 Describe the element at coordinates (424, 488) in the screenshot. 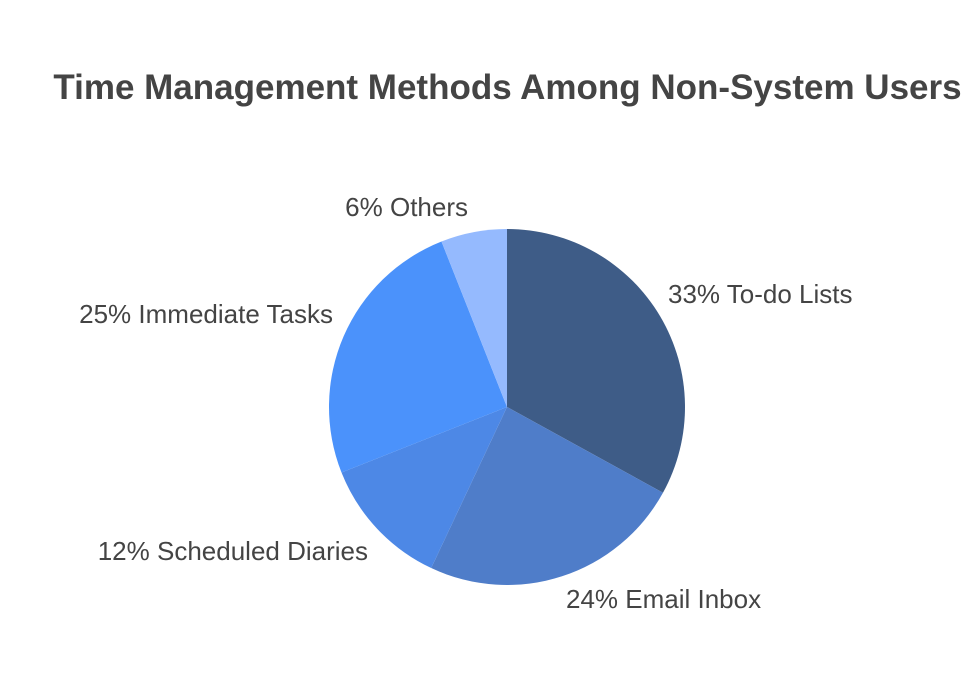

I see `pie-slice-scheduled-diaries` at that location.